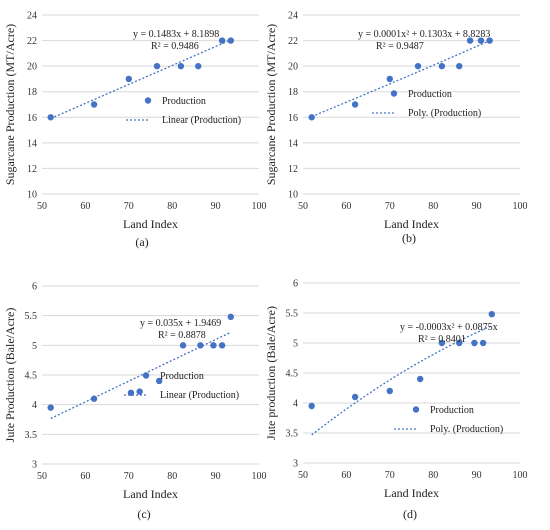 The image size is (550, 530). Describe the element at coordinates (303, 206) in the screenshot. I see `x-tick-label: 50` at that location.